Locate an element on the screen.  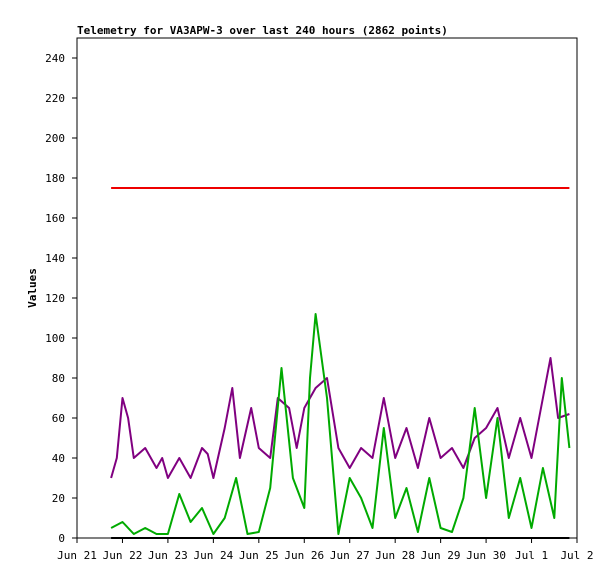
x-tick-label: Jun 24 is located at coordinates (213, 555).